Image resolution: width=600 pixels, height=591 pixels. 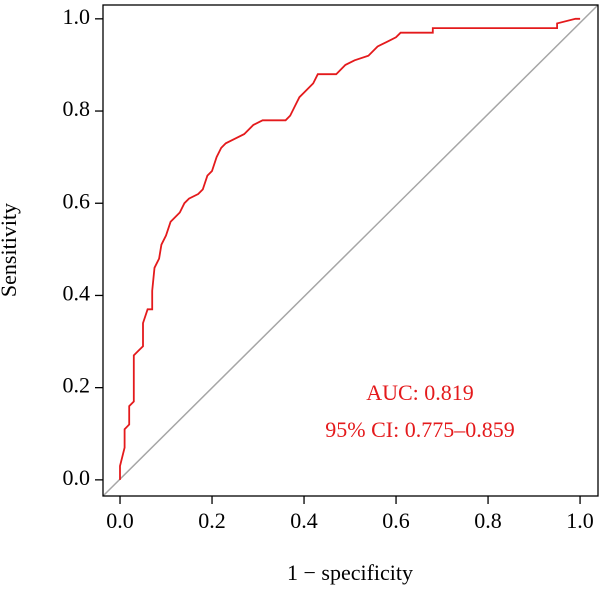 I want to click on x-axis-label: 1 − specificity, so click(x=350, y=572).